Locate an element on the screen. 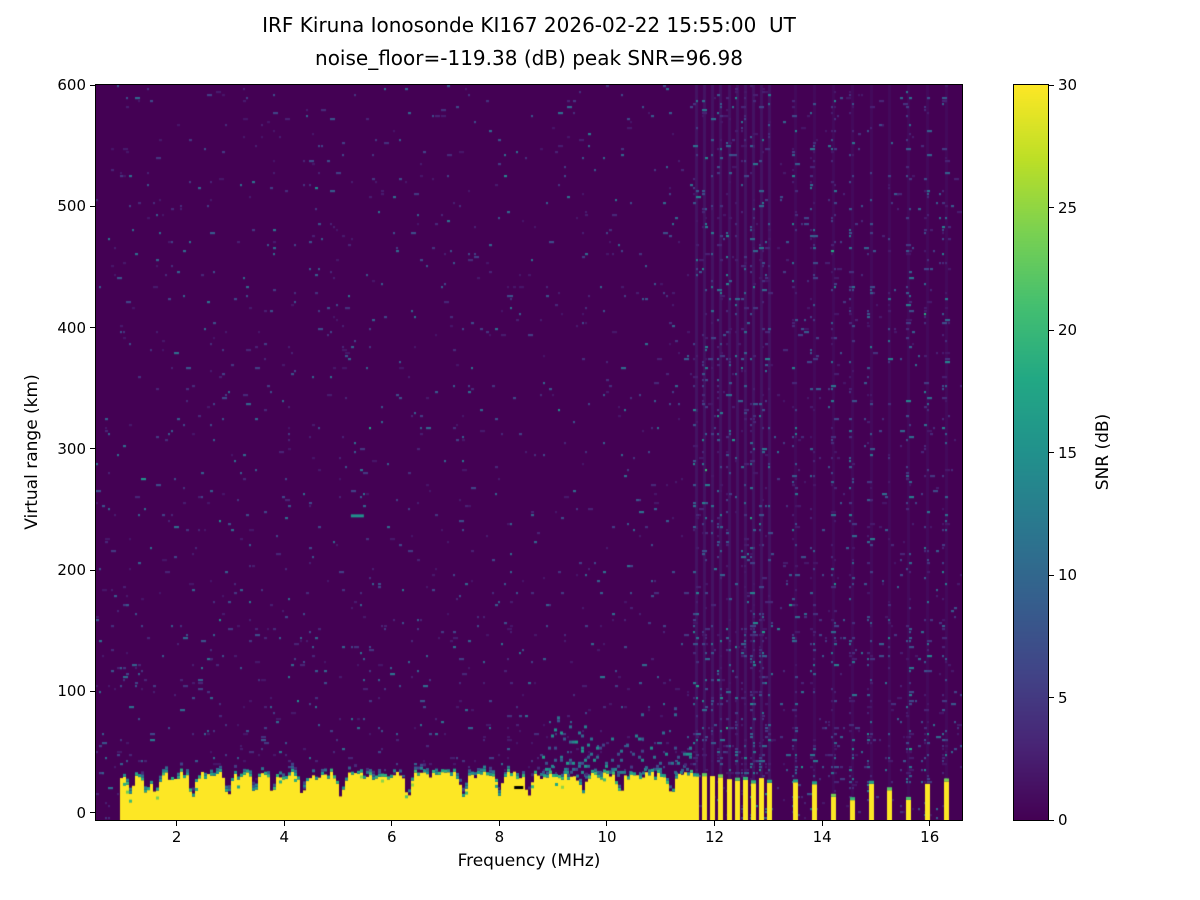 The image size is (1200, 900). y-tick-label: 100 is located at coordinates (71, 691).